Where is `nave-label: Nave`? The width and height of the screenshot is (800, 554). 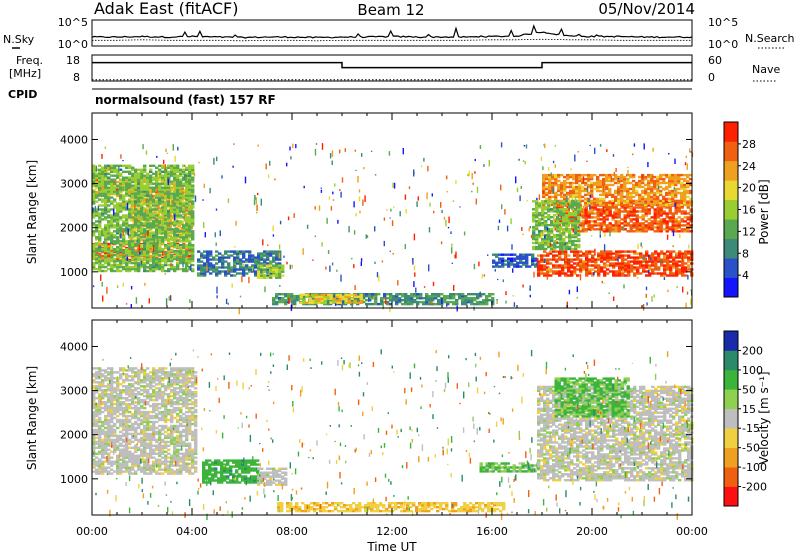 nave-label: Nave is located at coordinates (766, 69).